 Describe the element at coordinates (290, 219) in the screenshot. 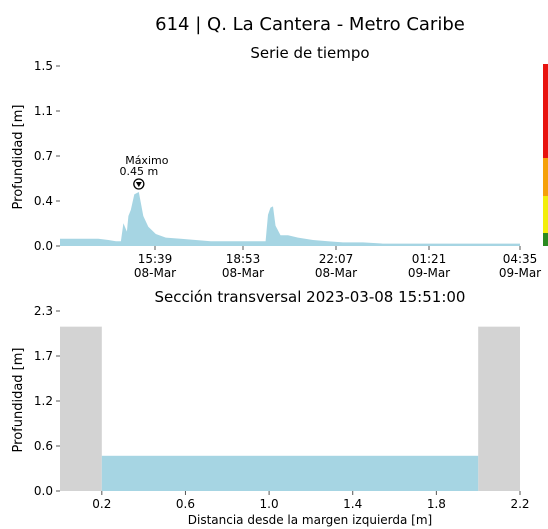

I see `depth-series-area` at that location.